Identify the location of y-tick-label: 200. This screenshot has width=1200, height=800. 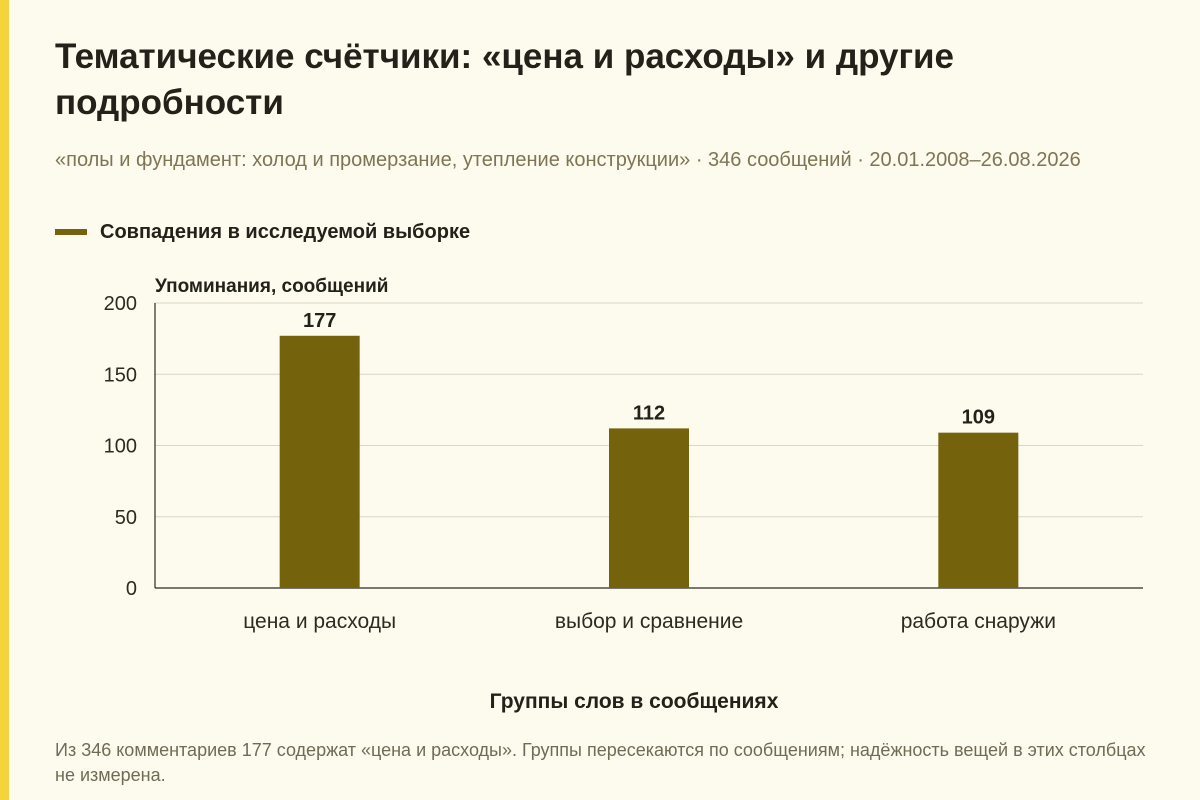
(120, 304).